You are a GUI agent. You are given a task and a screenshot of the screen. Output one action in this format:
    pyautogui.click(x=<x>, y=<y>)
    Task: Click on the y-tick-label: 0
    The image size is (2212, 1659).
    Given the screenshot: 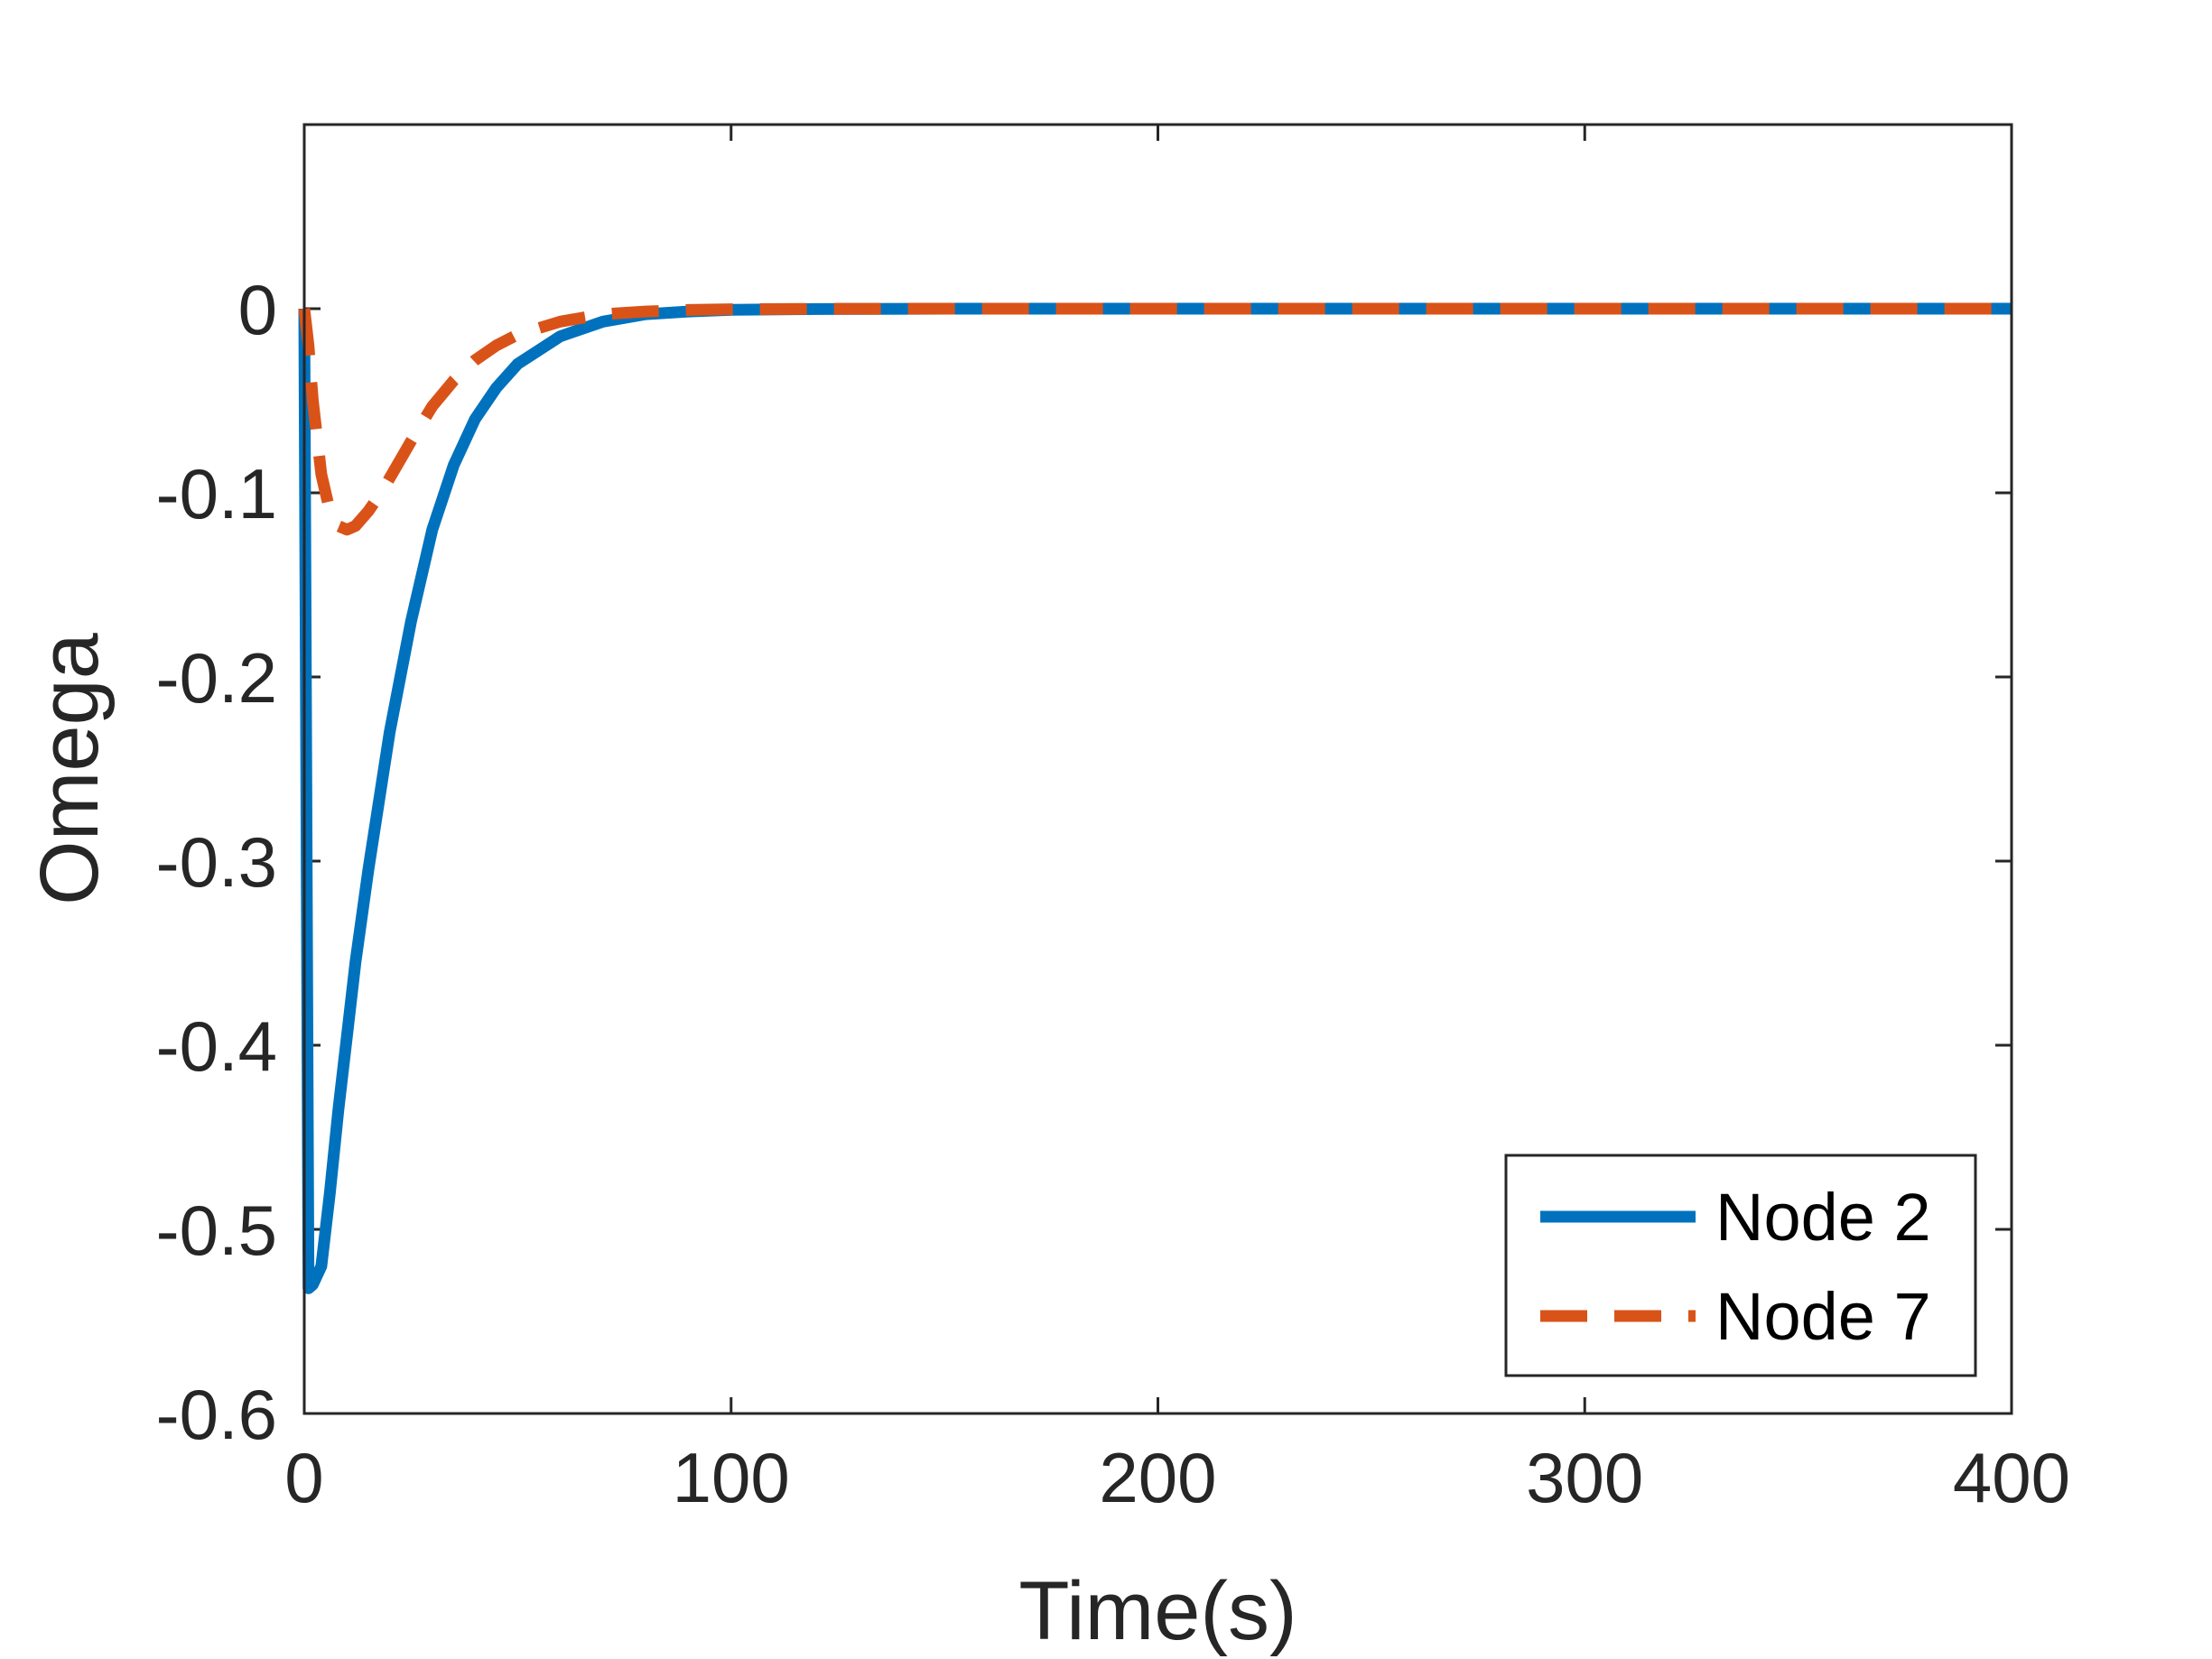 What is the action you would take?
    pyautogui.click(x=257, y=309)
    